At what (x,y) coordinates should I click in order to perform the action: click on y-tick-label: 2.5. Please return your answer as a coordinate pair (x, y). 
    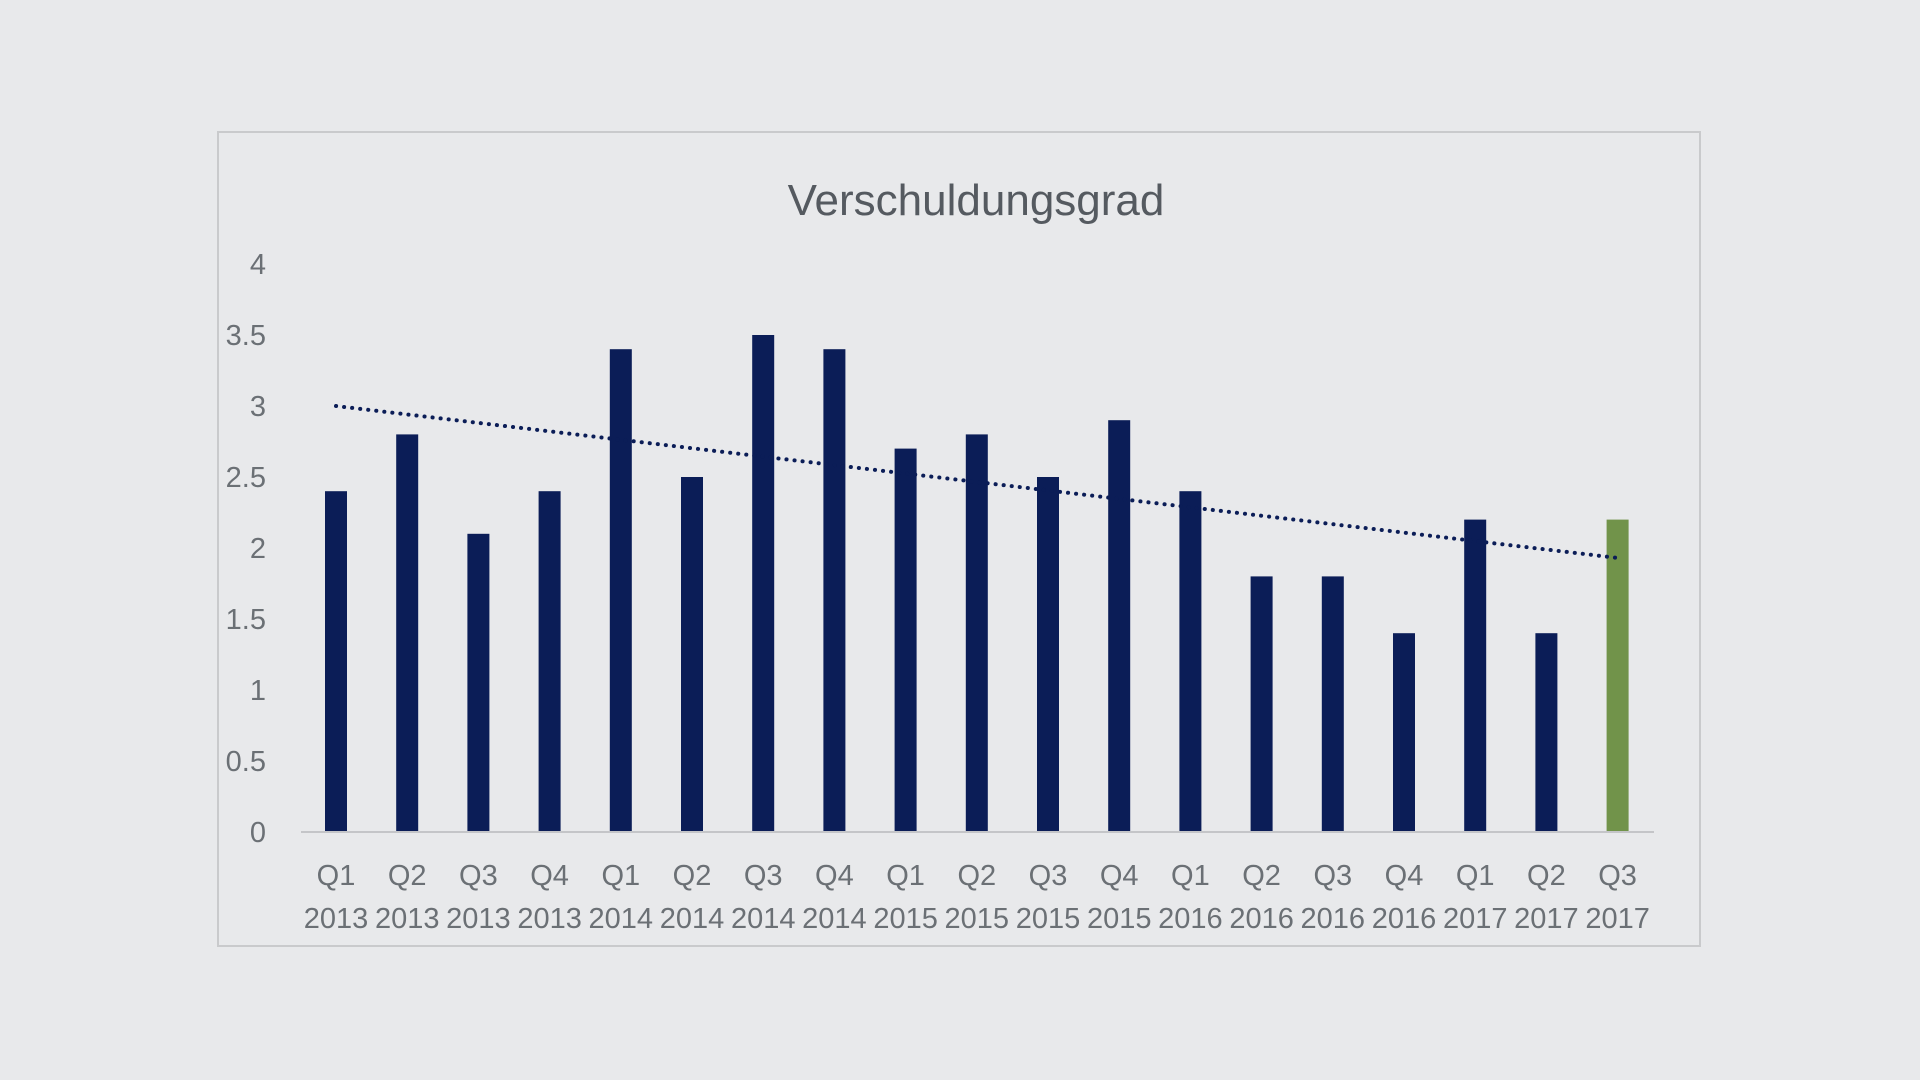
    Looking at the image, I should click on (246, 478).